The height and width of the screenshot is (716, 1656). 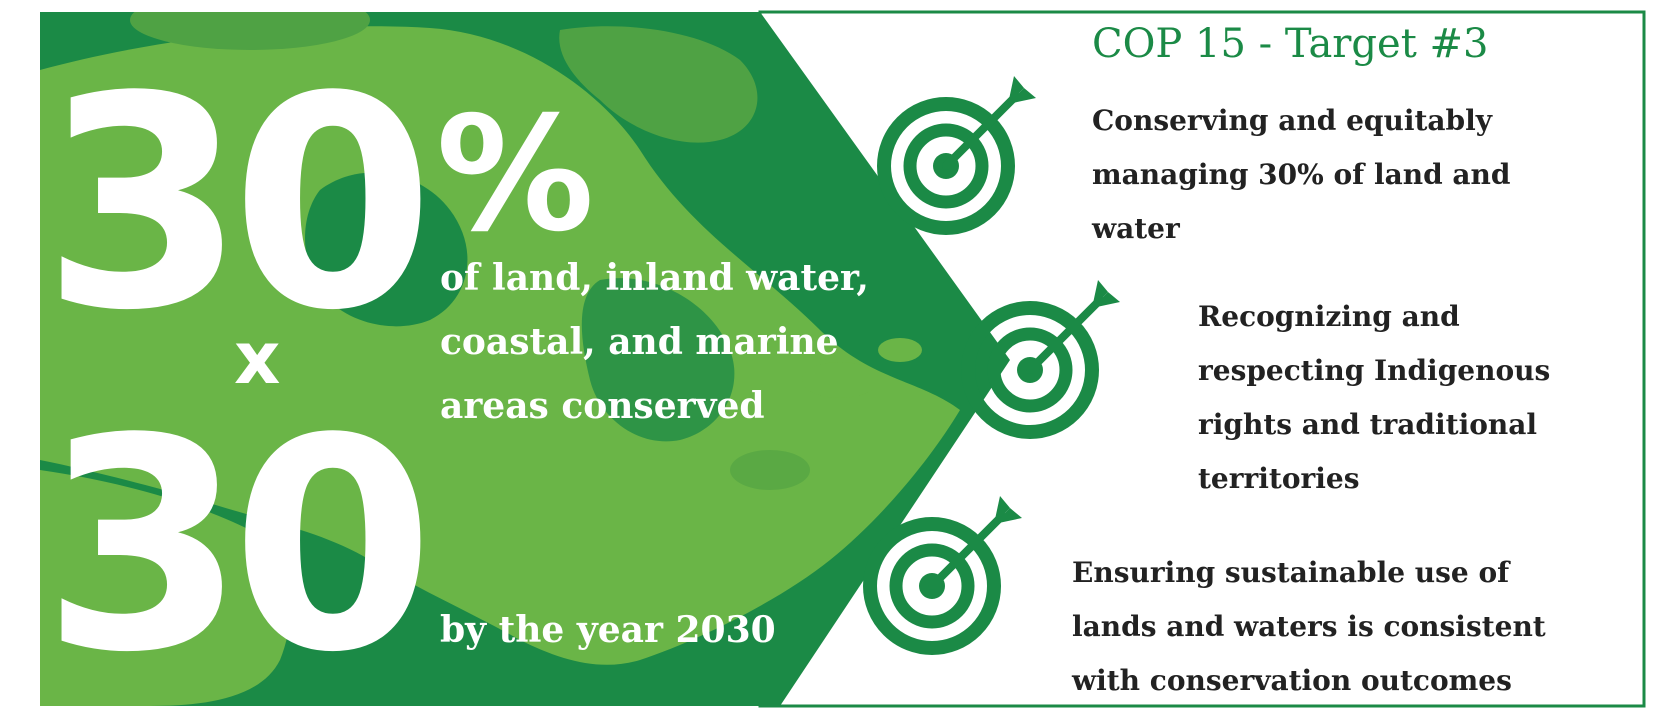 What do you see at coordinates (1368, 424) in the screenshot?
I see `target-line: rights and traditional` at bounding box center [1368, 424].